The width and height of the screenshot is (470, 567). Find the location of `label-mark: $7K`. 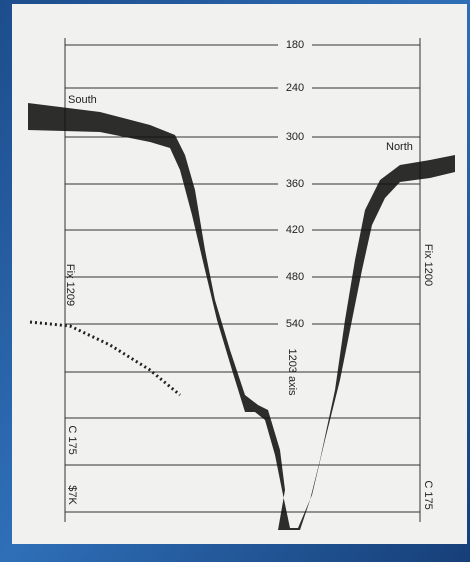

label-mark: $7K is located at coordinates (72, 495).